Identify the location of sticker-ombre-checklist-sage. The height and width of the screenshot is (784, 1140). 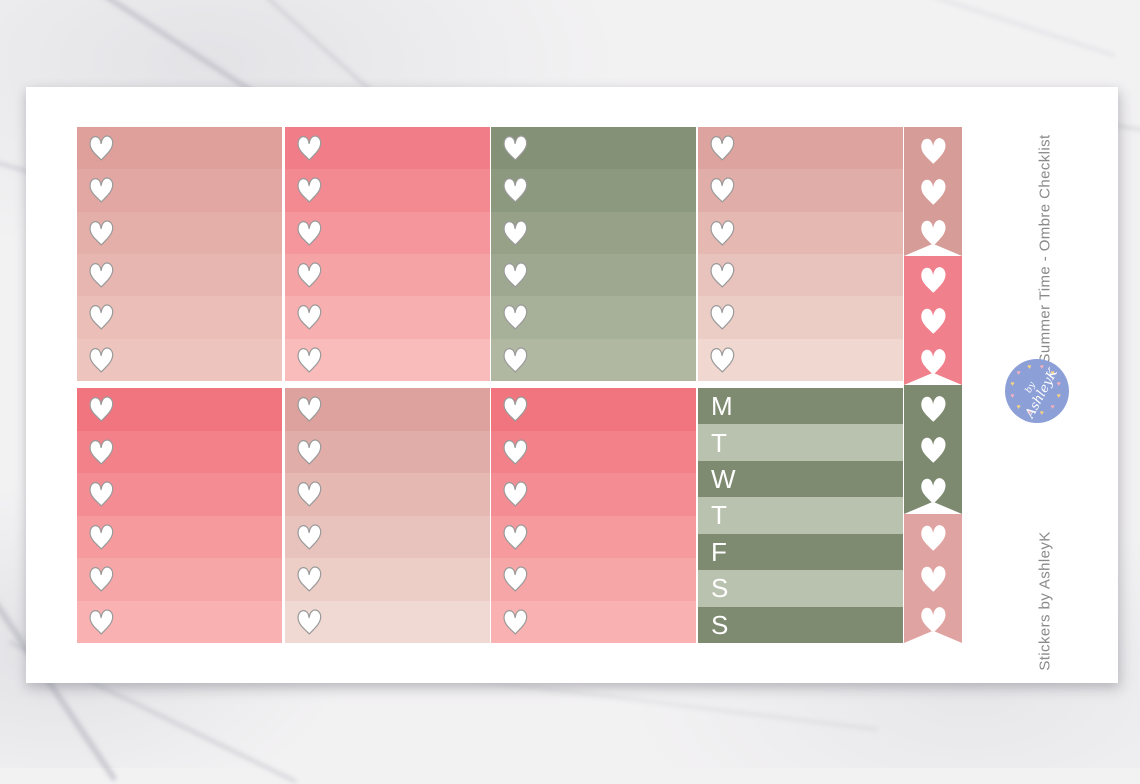
(593, 254).